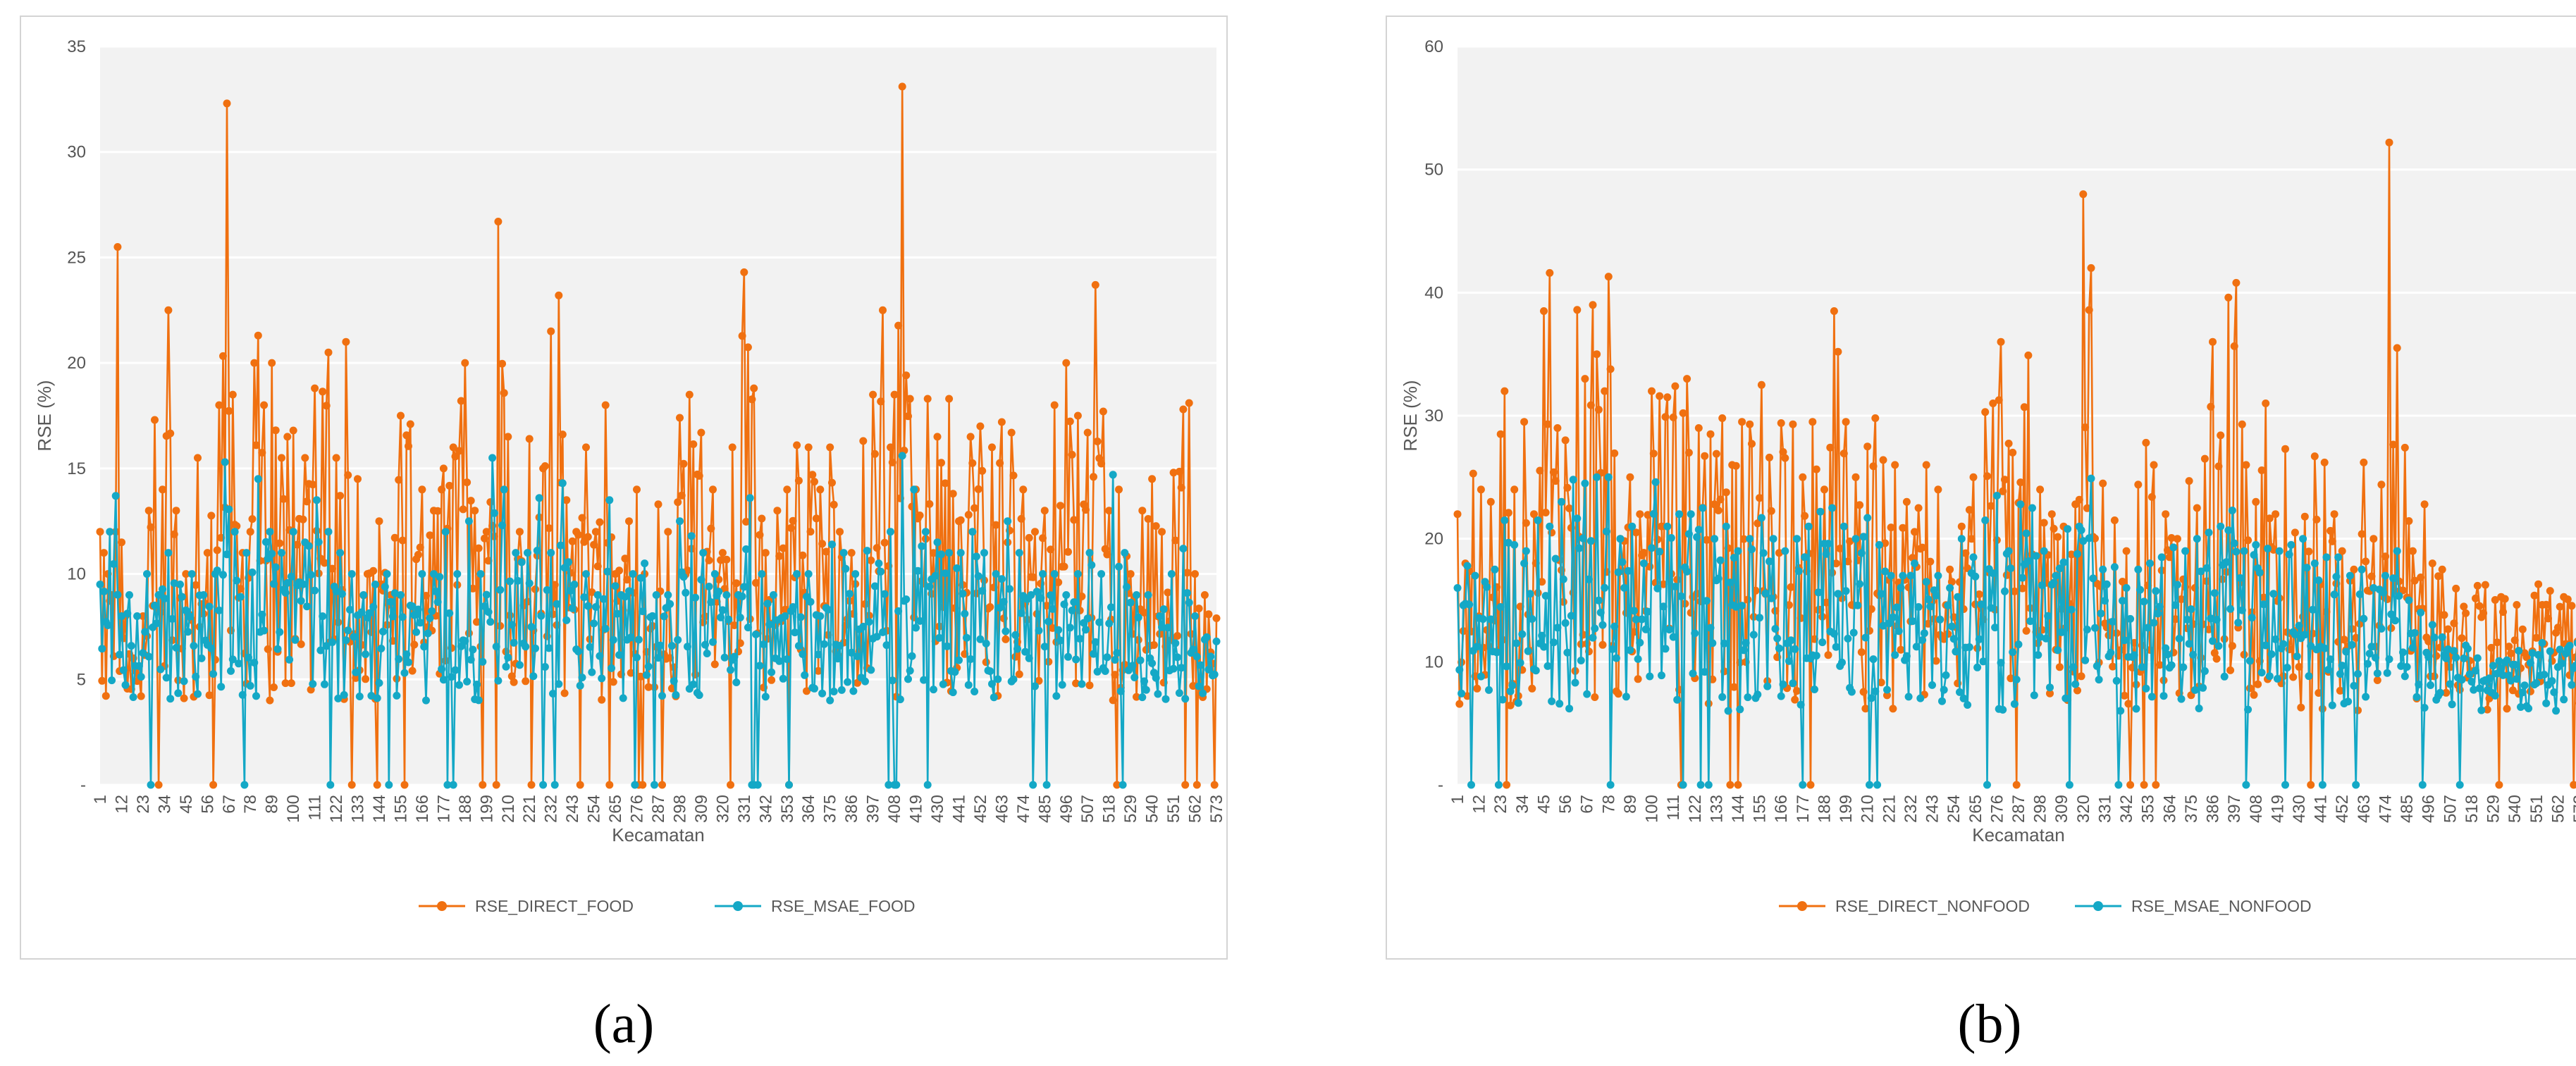  Describe the element at coordinates (487, 809) in the screenshot. I see `x-tick-label: 199` at that location.